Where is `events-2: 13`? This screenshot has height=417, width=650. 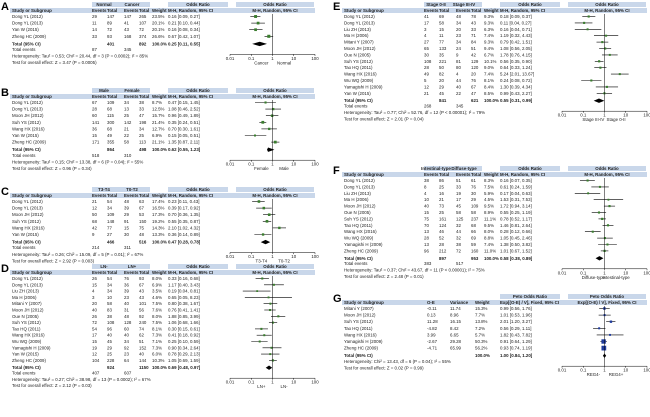
events-2: 13 is located at coordinates (126, 109).